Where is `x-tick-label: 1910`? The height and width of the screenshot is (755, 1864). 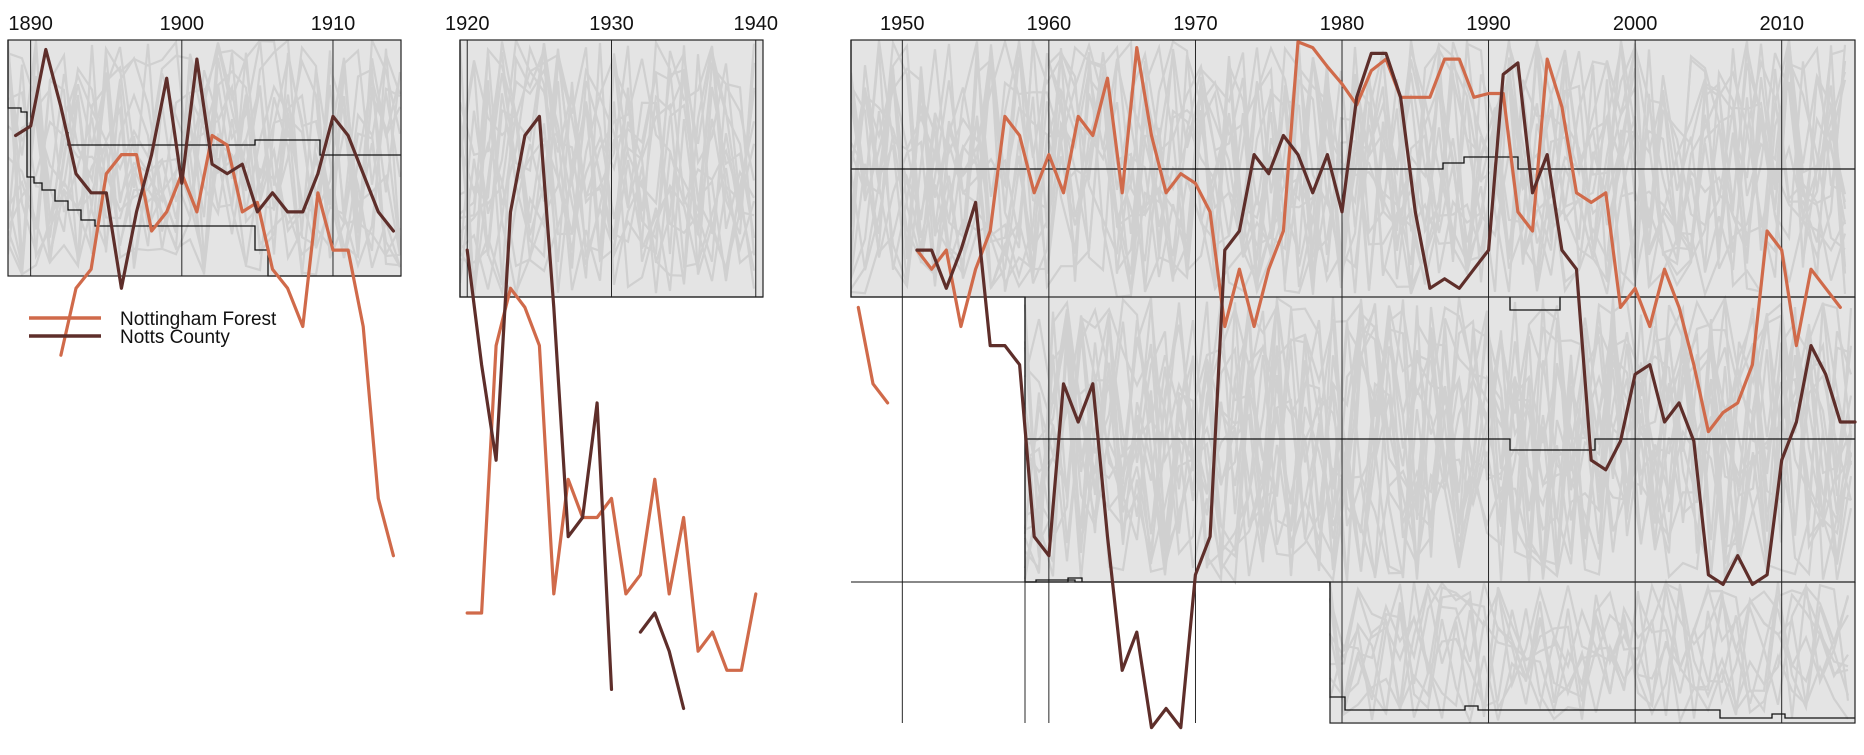
x-tick-label: 1910 is located at coordinates (333, 24).